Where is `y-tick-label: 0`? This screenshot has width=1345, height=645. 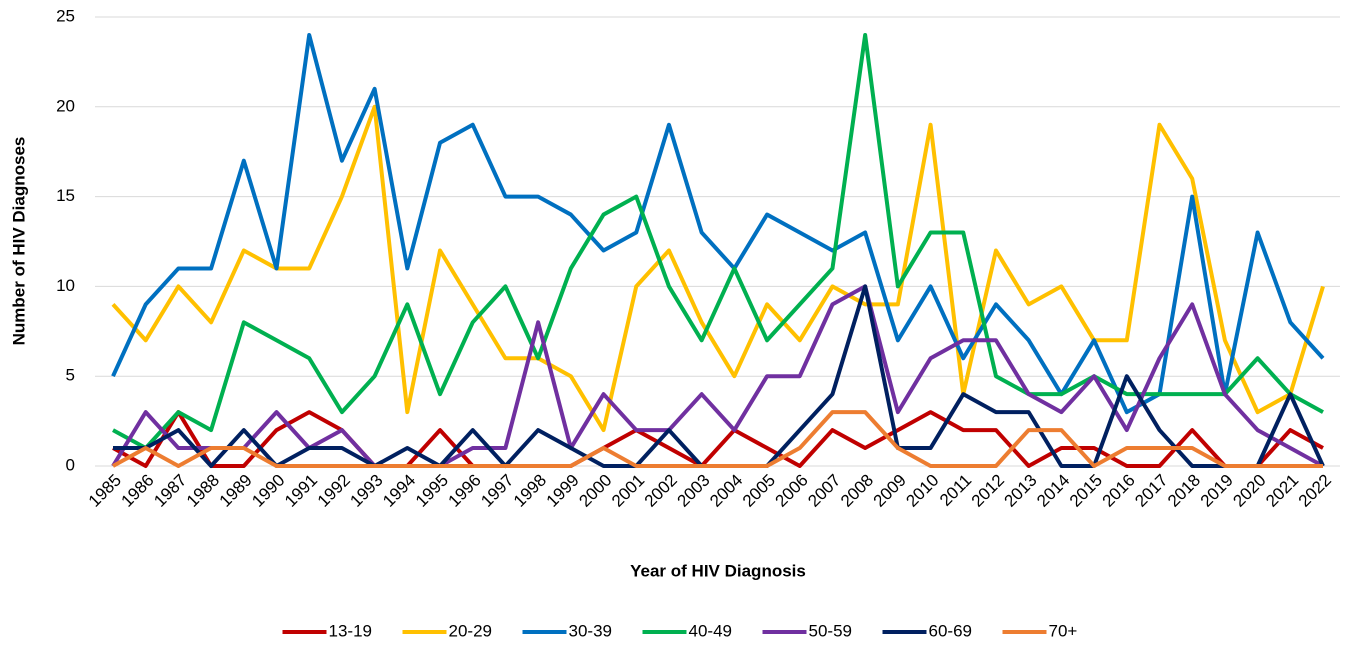
y-tick-label: 0 is located at coordinates (70, 464).